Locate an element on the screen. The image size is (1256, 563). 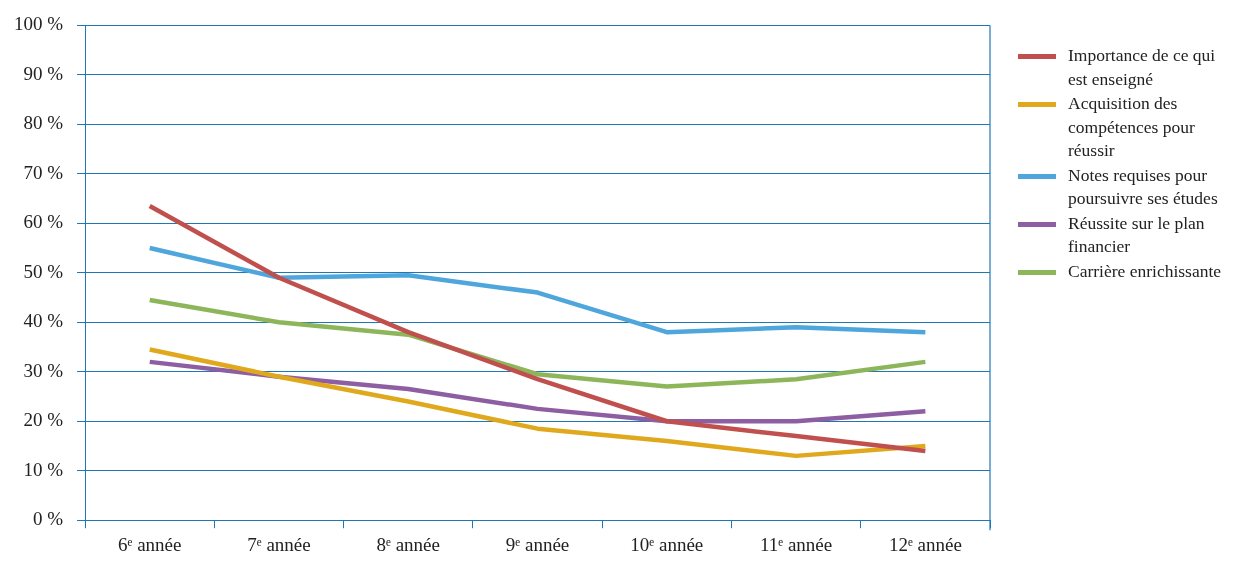
y-tick-label: 80 % is located at coordinates (43, 123).